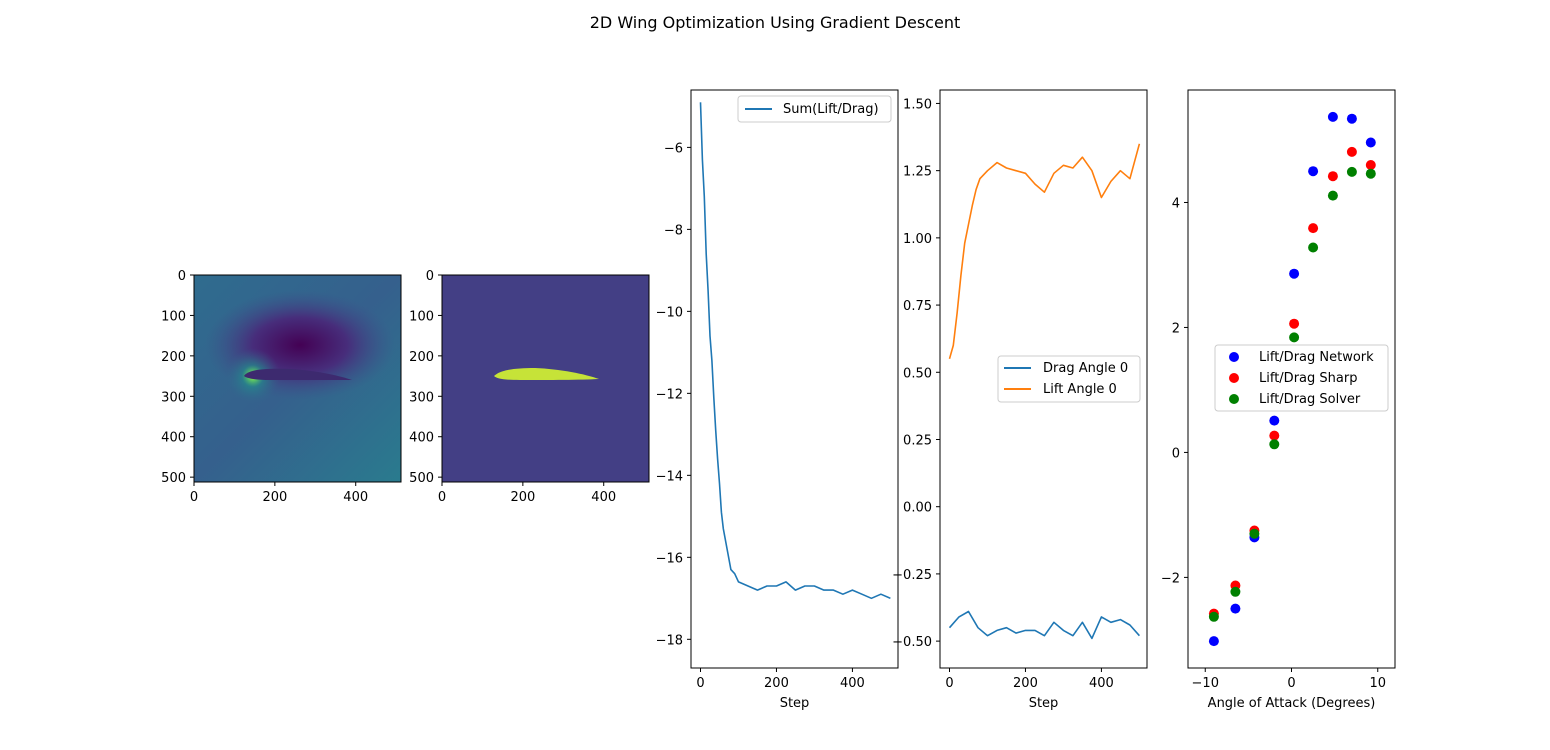 The width and height of the screenshot is (1550, 750). What do you see at coordinates (1085, 368) in the screenshot?
I see `legend-label-drag: Drag Angle 0` at bounding box center [1085, 368].